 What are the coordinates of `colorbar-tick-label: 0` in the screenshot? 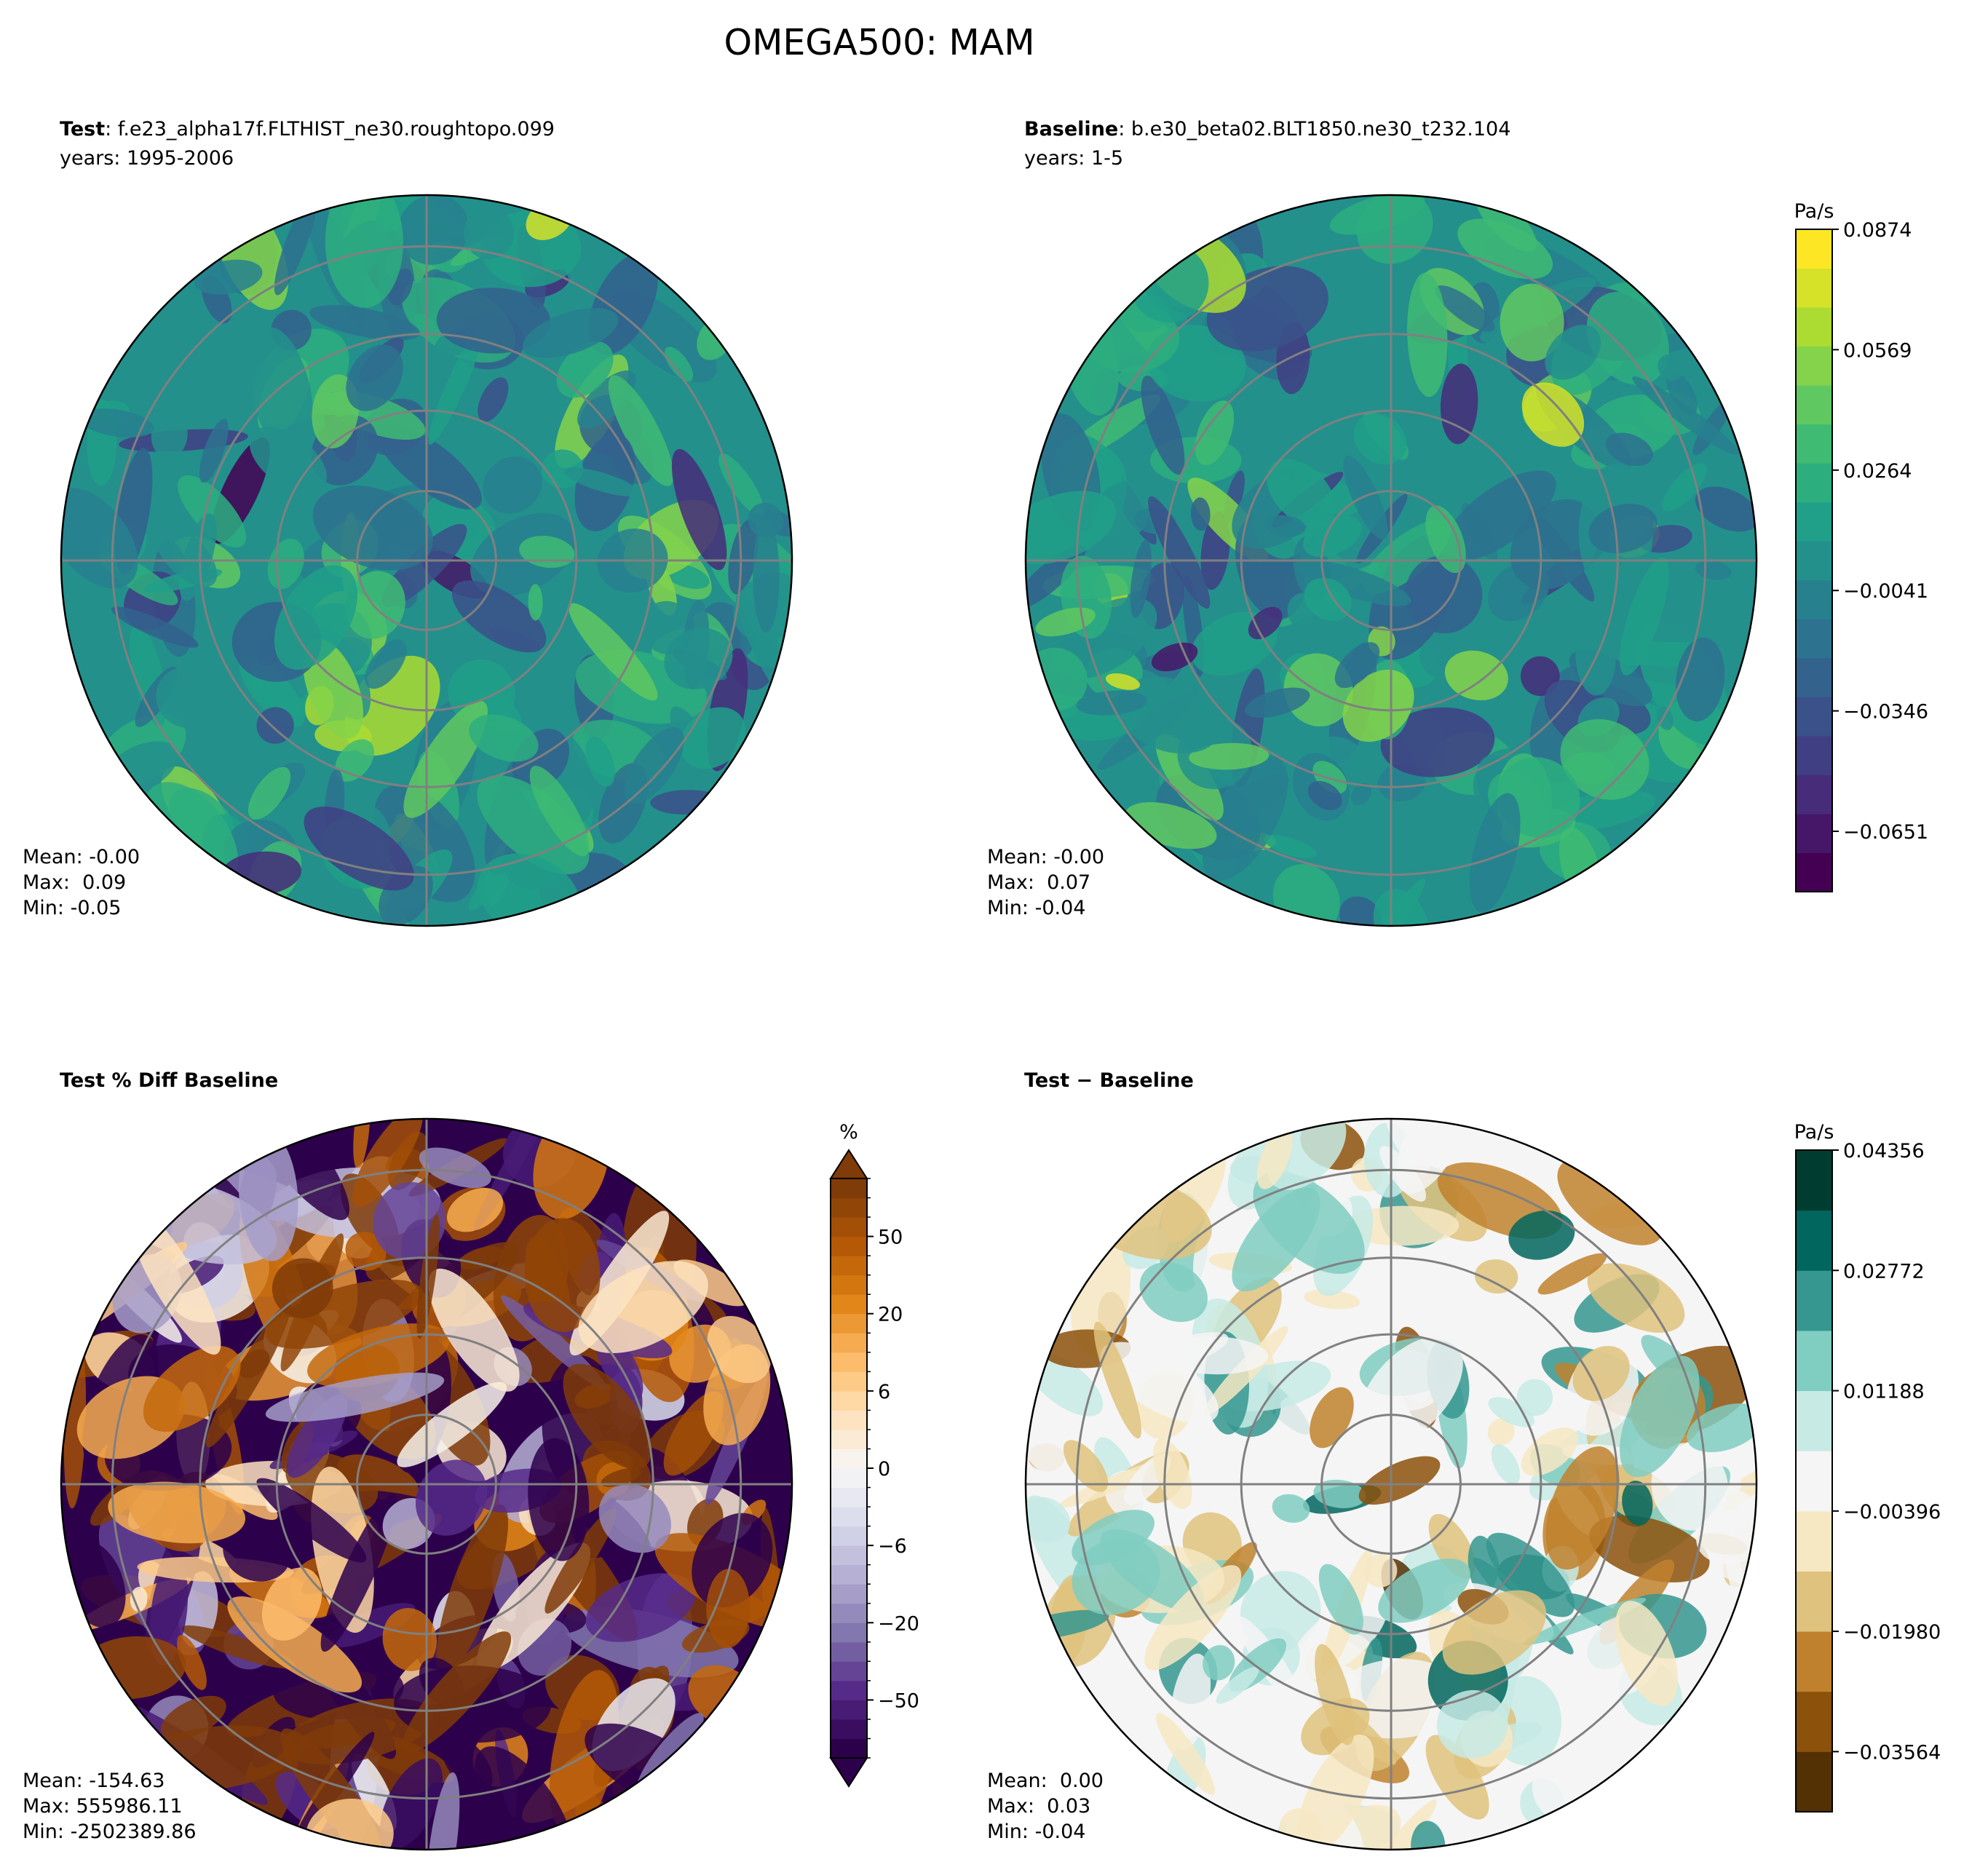 It's located at (884, 1469).